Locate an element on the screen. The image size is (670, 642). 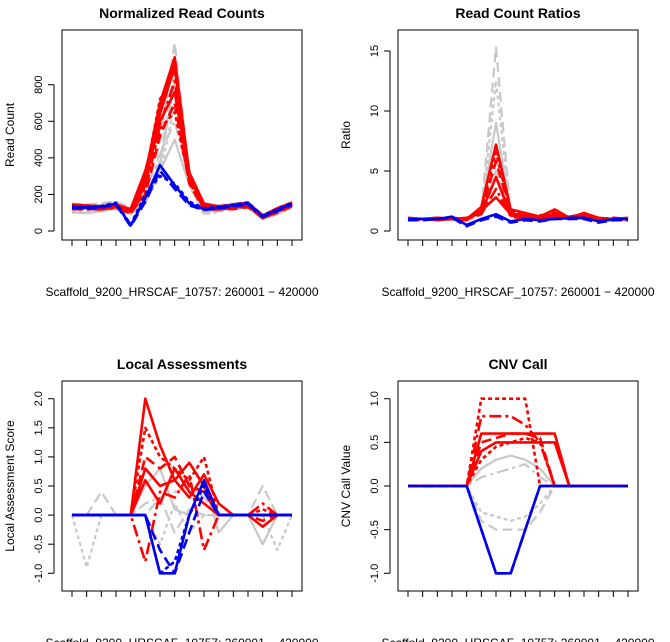
y-tick-label: 15 is located at coordinates (375, 51).